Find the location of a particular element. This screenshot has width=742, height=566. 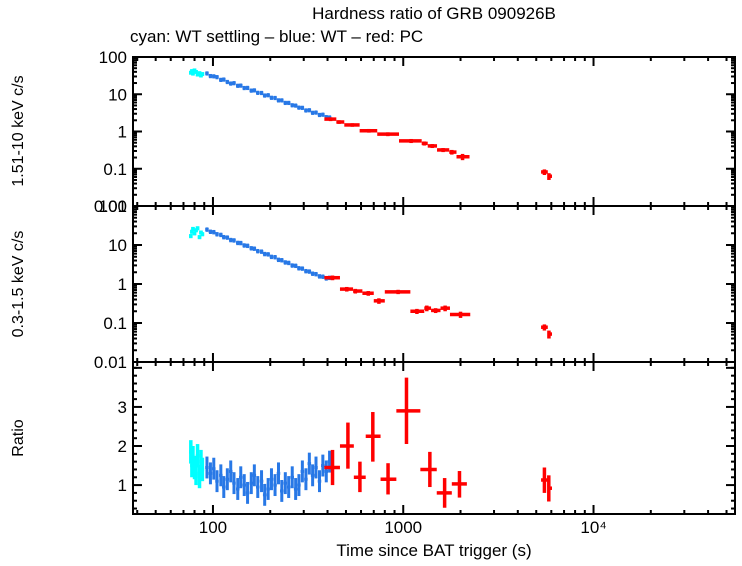

y-tick-label-hard_band: 1 is located at coordinates (122, 132).